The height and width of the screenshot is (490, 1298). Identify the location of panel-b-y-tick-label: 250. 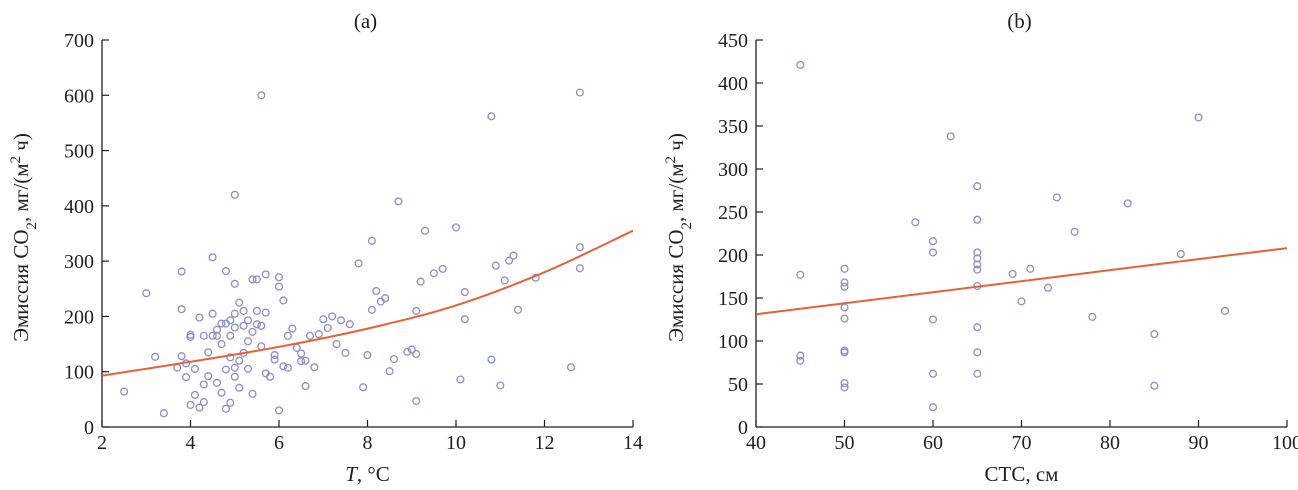
(733, 213).